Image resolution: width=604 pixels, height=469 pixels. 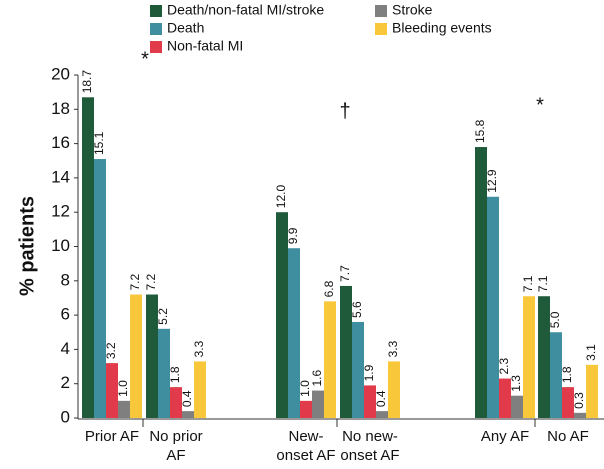 I want to click on legend-label: Bleeding events, so click(x=442, y=28).